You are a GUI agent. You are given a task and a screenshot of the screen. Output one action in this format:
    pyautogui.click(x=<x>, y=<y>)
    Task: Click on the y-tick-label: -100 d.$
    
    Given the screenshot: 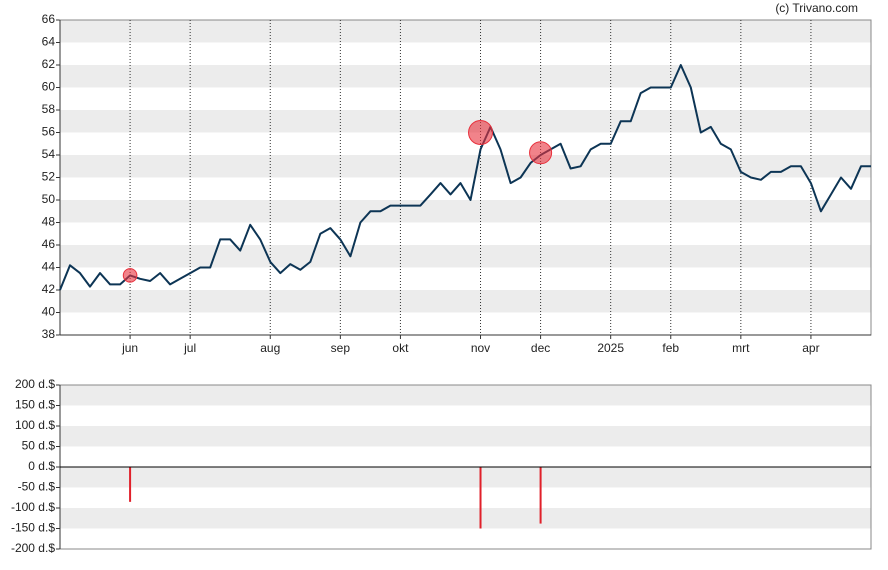 What is the action you would take?
    pyautogui.click(x=33, y=507)
    